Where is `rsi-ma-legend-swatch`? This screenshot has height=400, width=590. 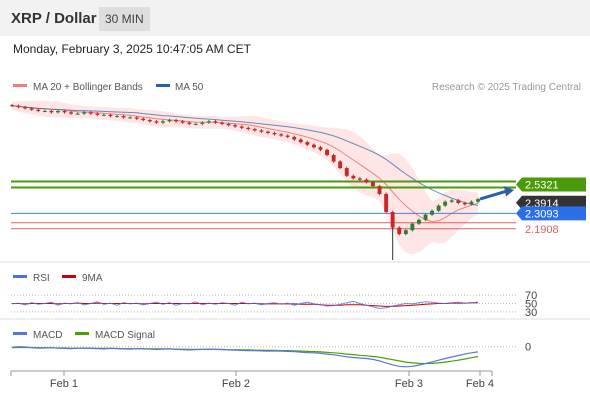 rsi-ma-legend-swatch is located at coordinates (69, 276).